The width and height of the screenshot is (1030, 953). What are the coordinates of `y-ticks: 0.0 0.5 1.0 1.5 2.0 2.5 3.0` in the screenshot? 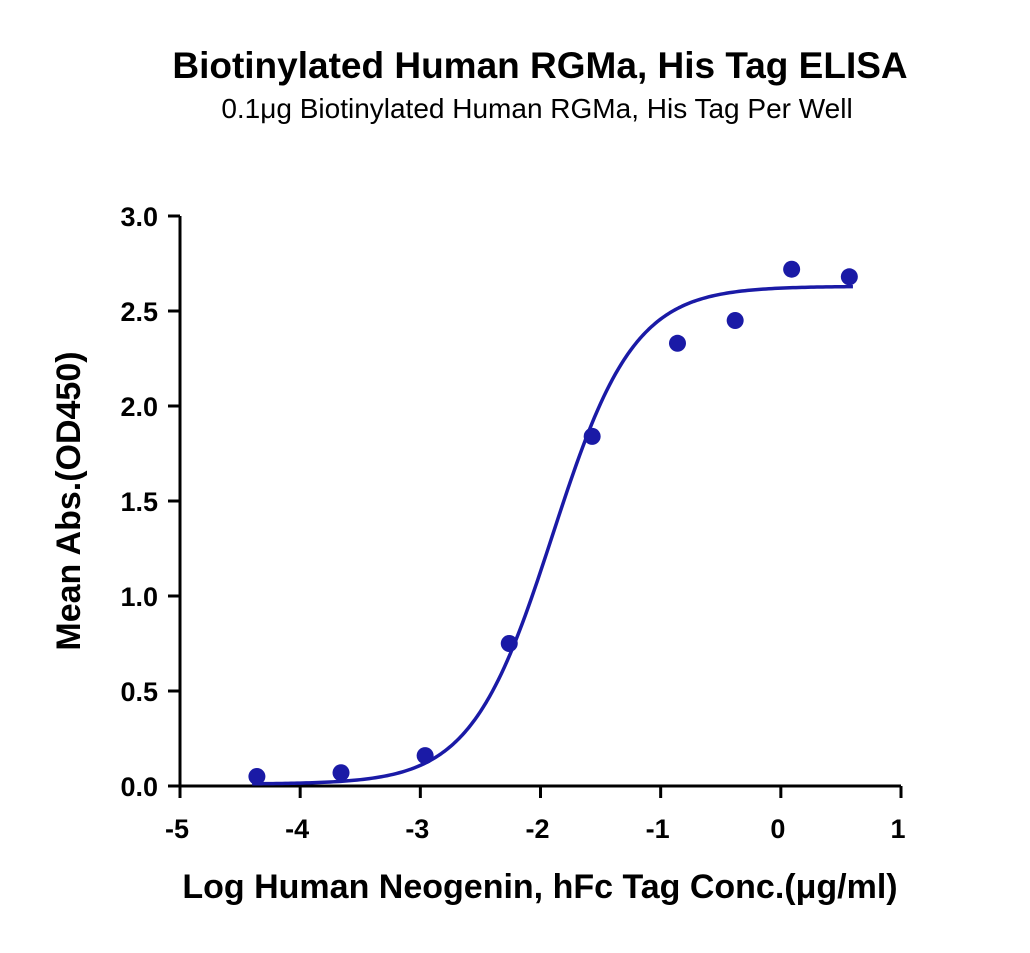 It's located at (150, 502).